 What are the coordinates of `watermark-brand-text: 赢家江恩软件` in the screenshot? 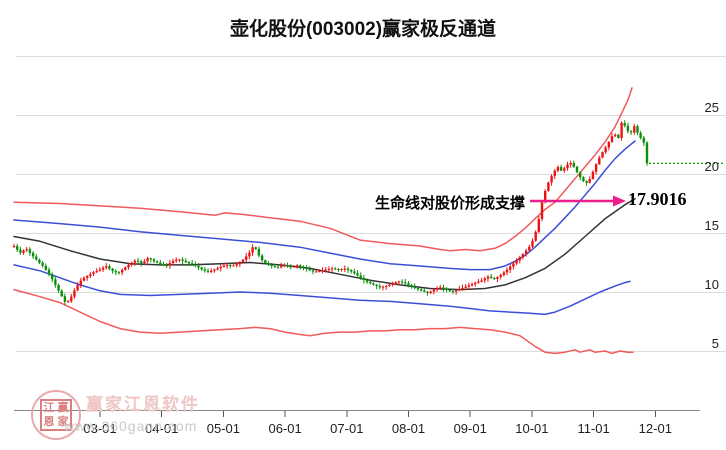 It's located at (143, 404).